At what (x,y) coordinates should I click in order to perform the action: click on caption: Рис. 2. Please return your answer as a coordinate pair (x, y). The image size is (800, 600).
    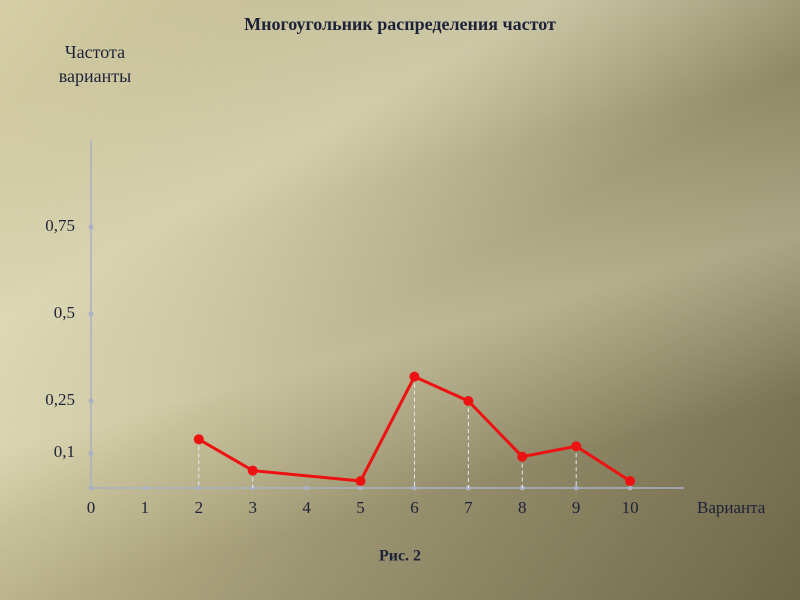
    Looking at the image, I should click on (400, 556).